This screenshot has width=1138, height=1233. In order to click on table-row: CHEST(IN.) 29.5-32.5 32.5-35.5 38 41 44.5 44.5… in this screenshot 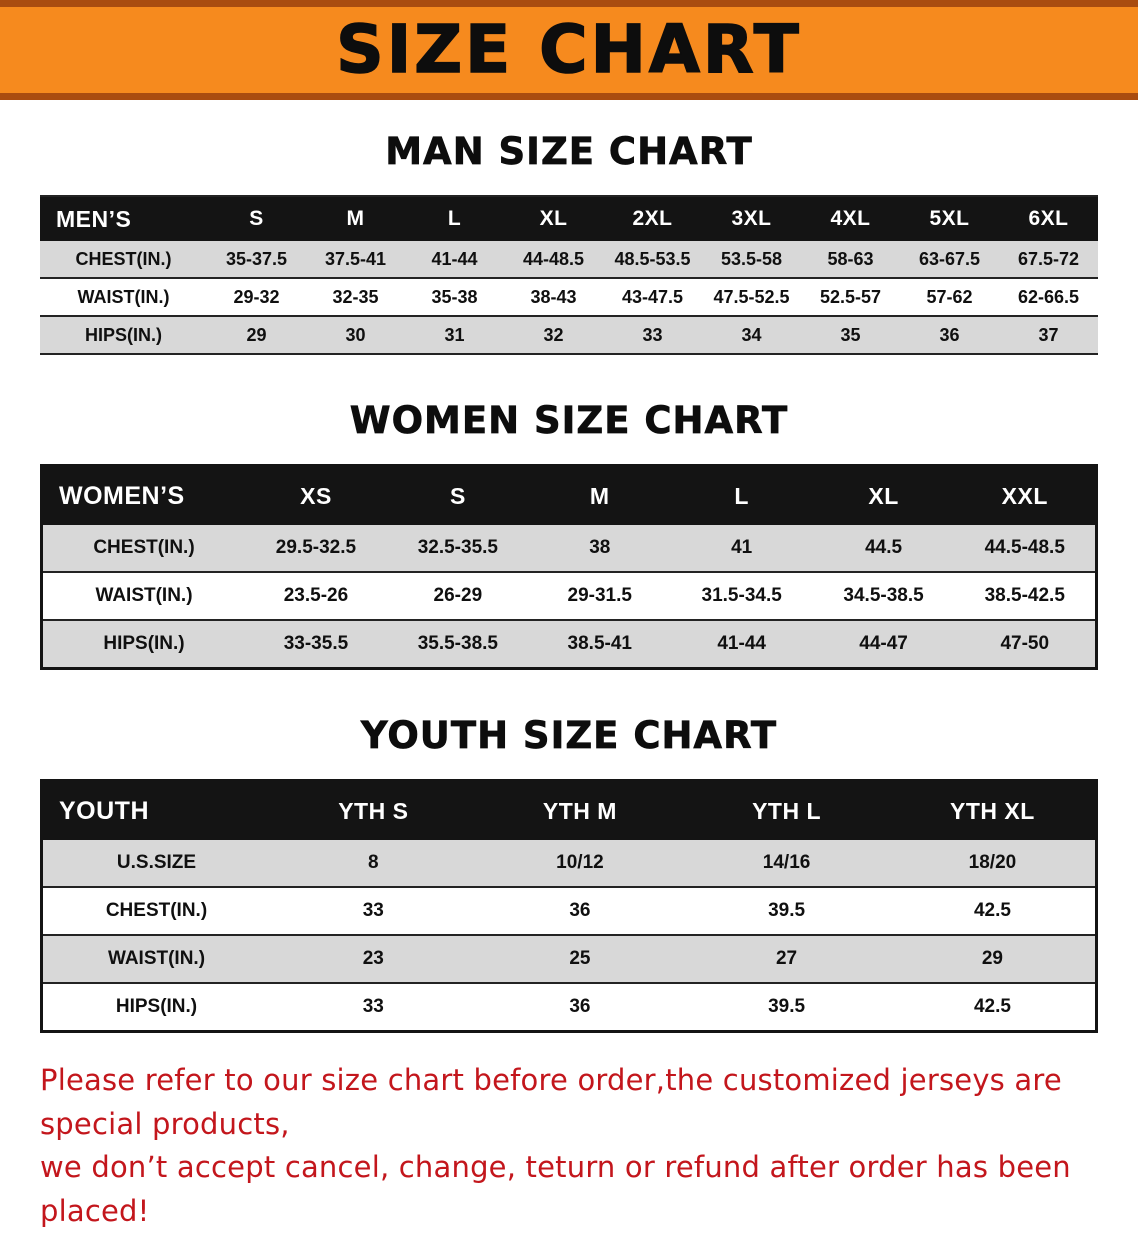, I will do `click(569, 548)`.